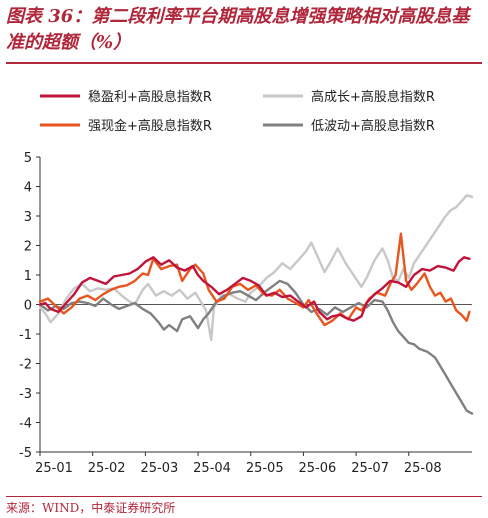 The image size is (488, 518). I want to click on y-tick-label: 0, so click(28, 306).